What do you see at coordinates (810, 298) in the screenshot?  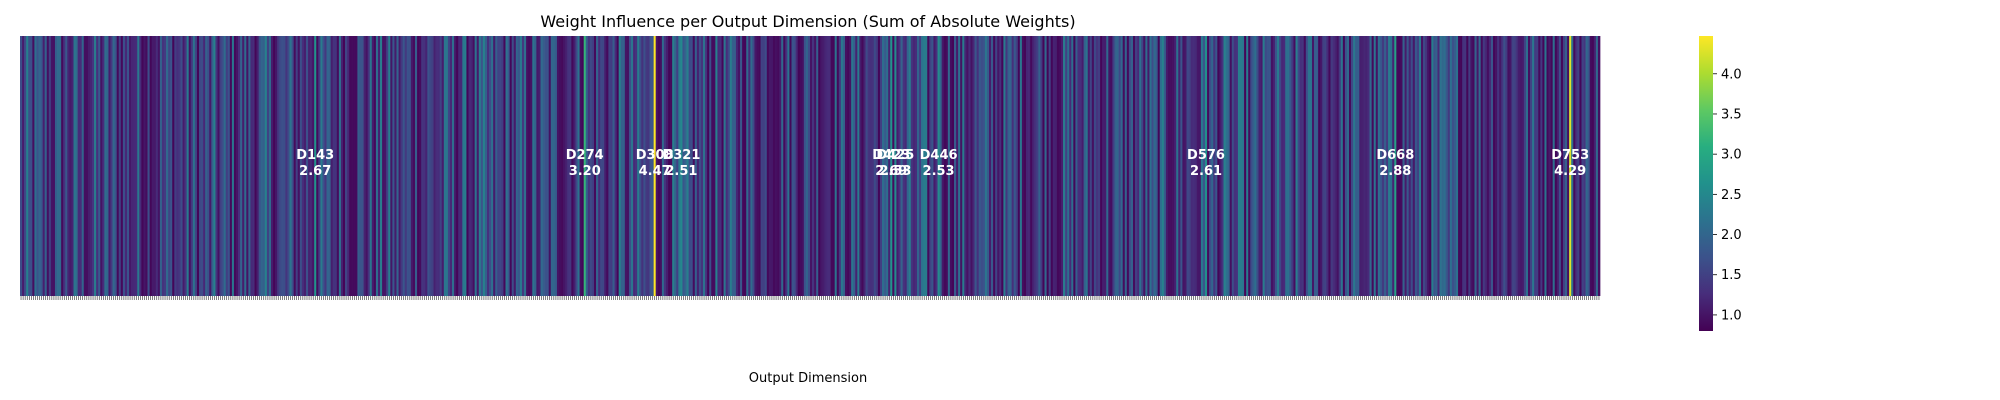 I see `x-tick-marks` at bounding box center [810, 298].